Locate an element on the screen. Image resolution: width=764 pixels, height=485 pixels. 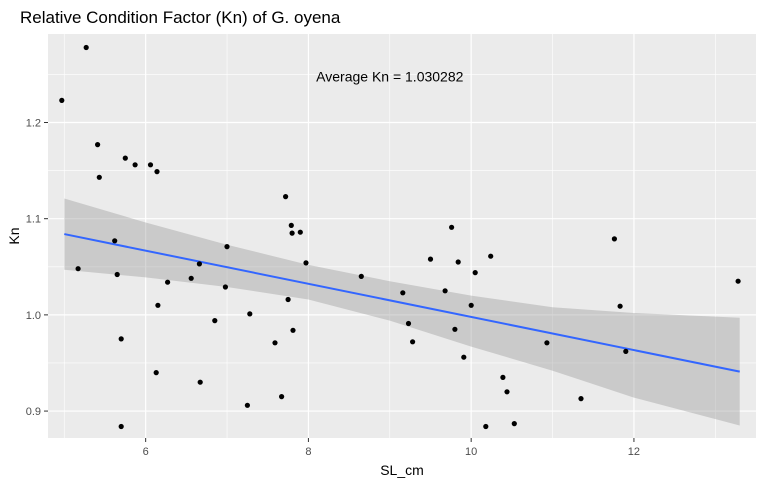
x-axis-ticks: 6 8 10 12 is located at coordinates (391, 448).